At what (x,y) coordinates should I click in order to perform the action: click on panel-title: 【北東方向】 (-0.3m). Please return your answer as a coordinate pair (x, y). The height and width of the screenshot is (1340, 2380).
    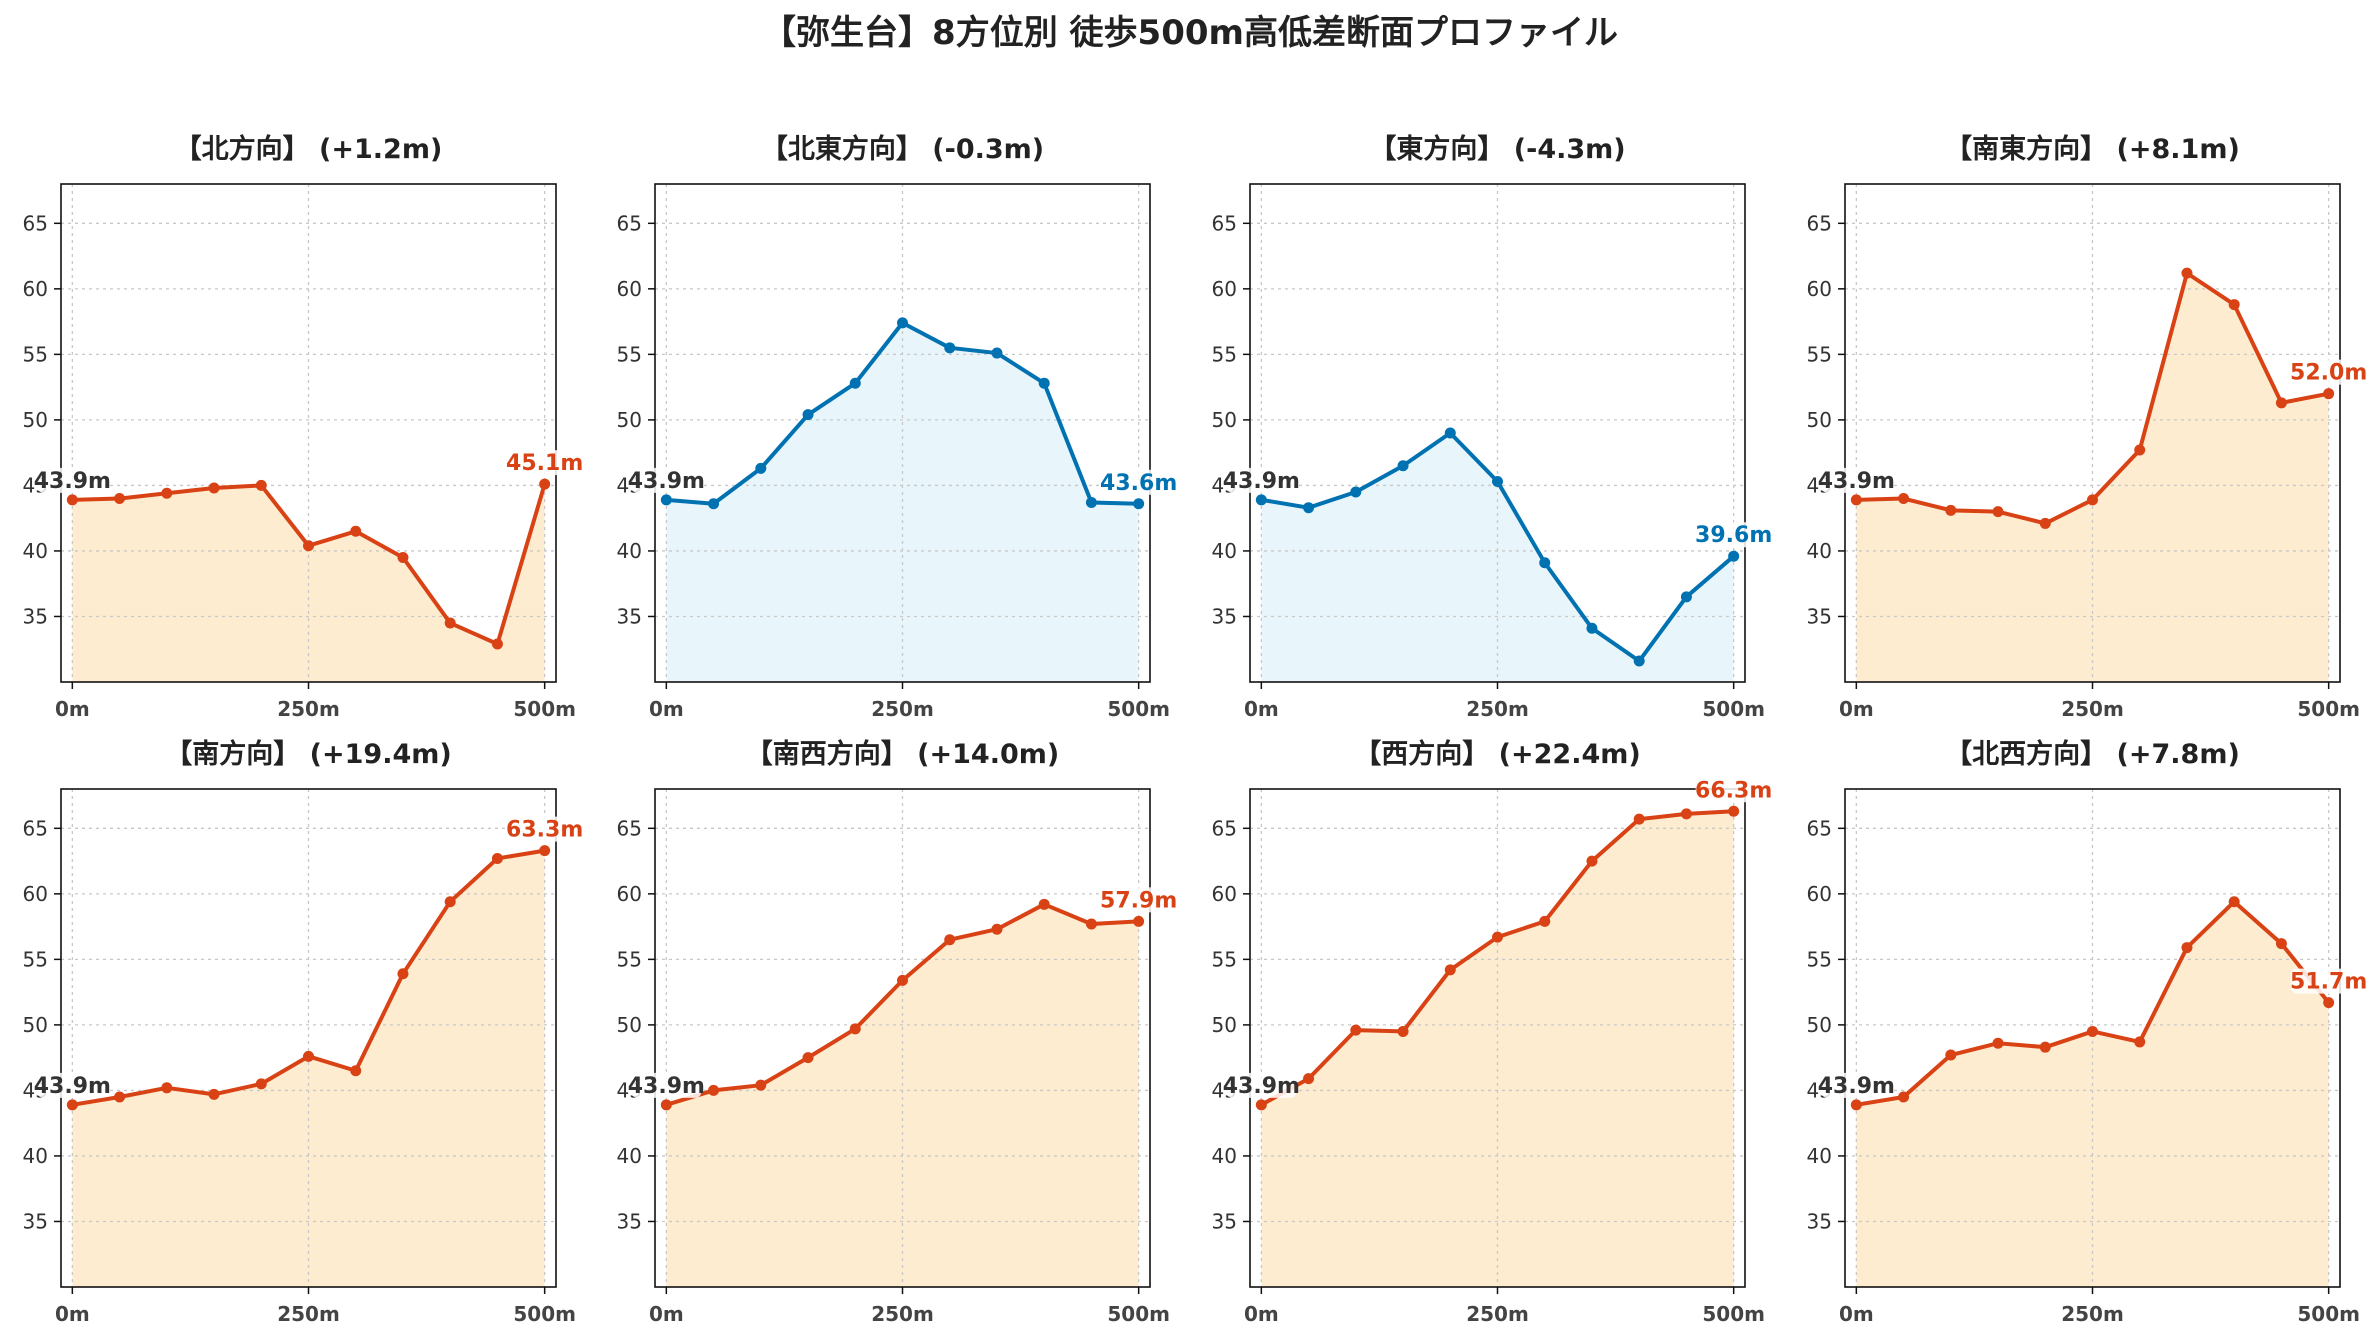
    Looking at the image, I should click on (902, 149).